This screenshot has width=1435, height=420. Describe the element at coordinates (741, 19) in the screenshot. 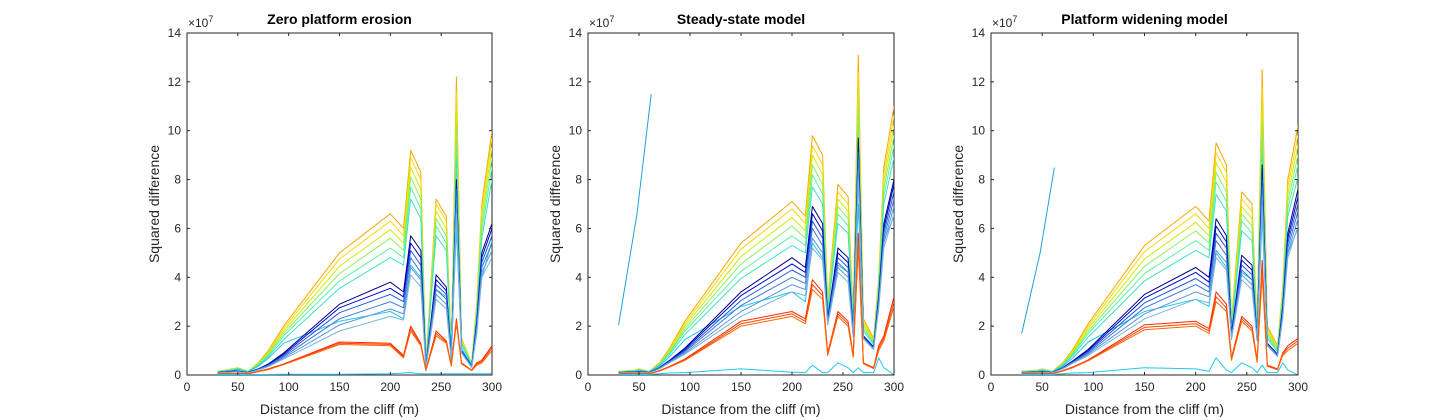

I see `chart-title: Steady-state model` at that location.